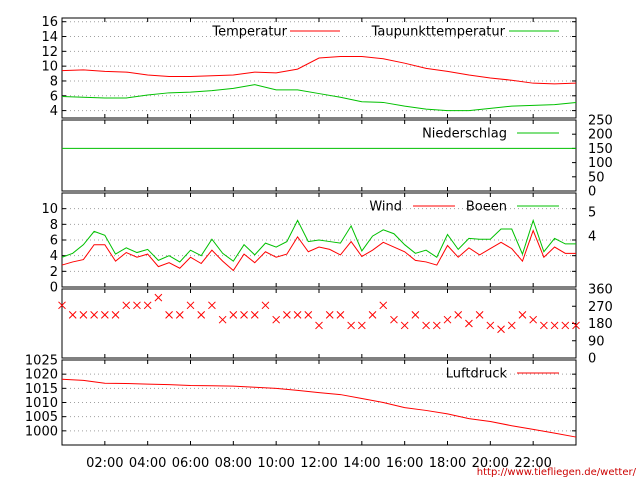 The height and width of the screenshot is (480, 640). What do you see at coordinates (464, 134) in the screenshot?
I see `precipitation-legend-label: Niederschlag` at bounding box center [464, 134].